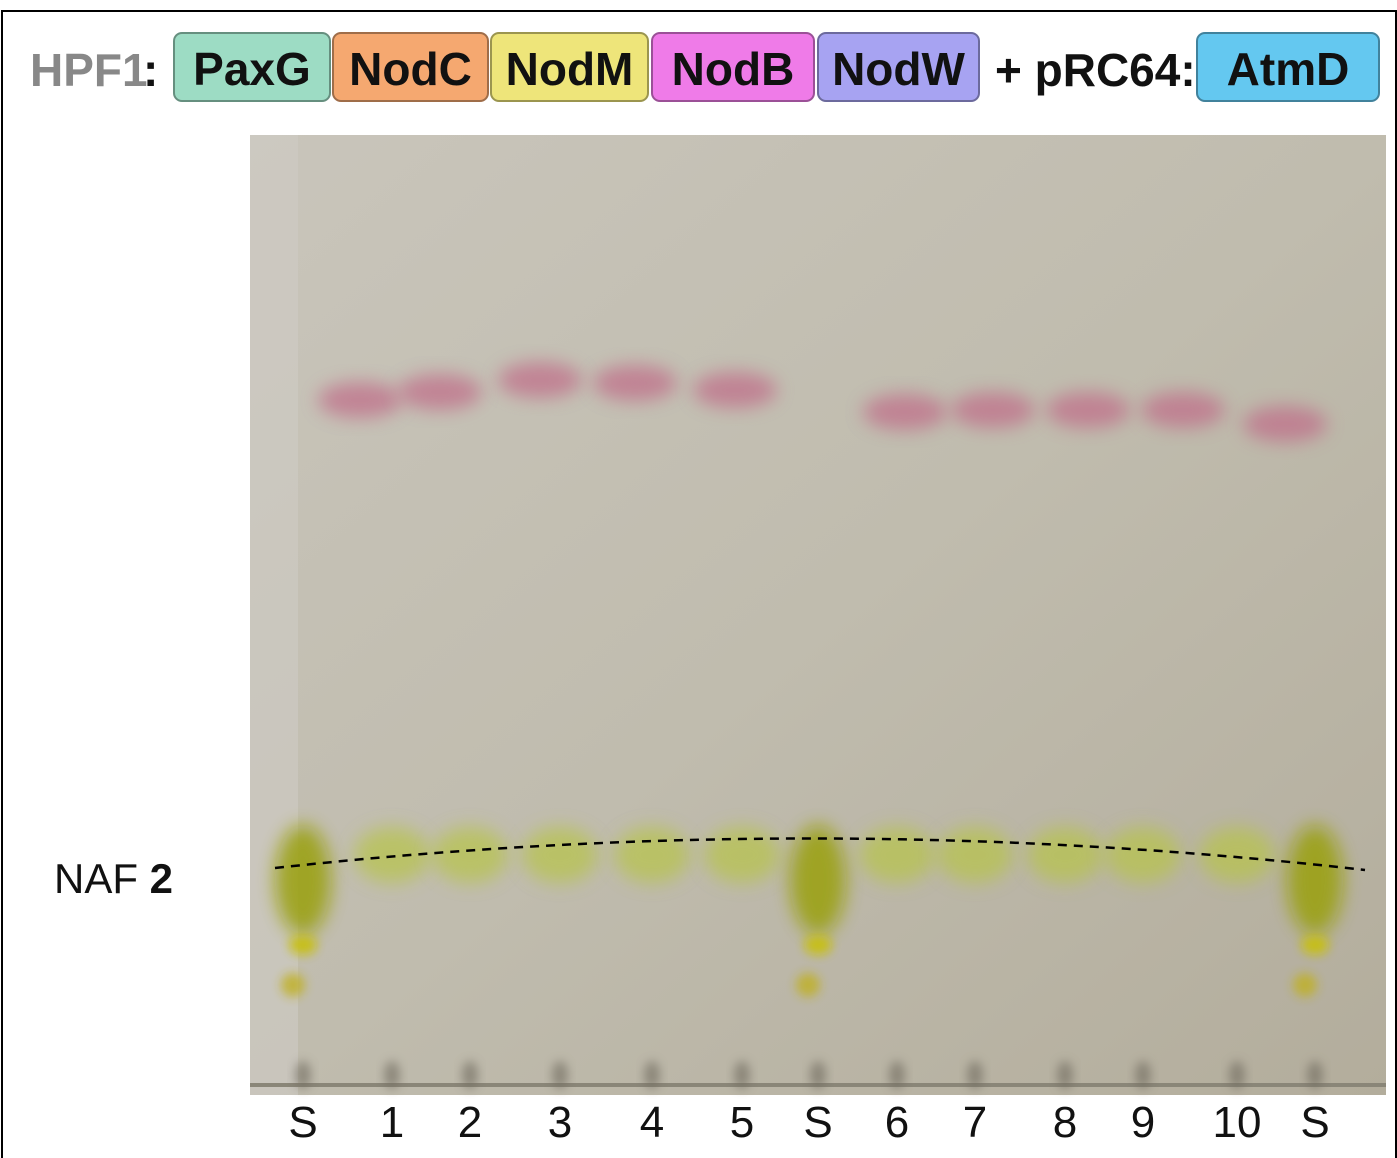  I want to click on colon: :, so click(151, 70).